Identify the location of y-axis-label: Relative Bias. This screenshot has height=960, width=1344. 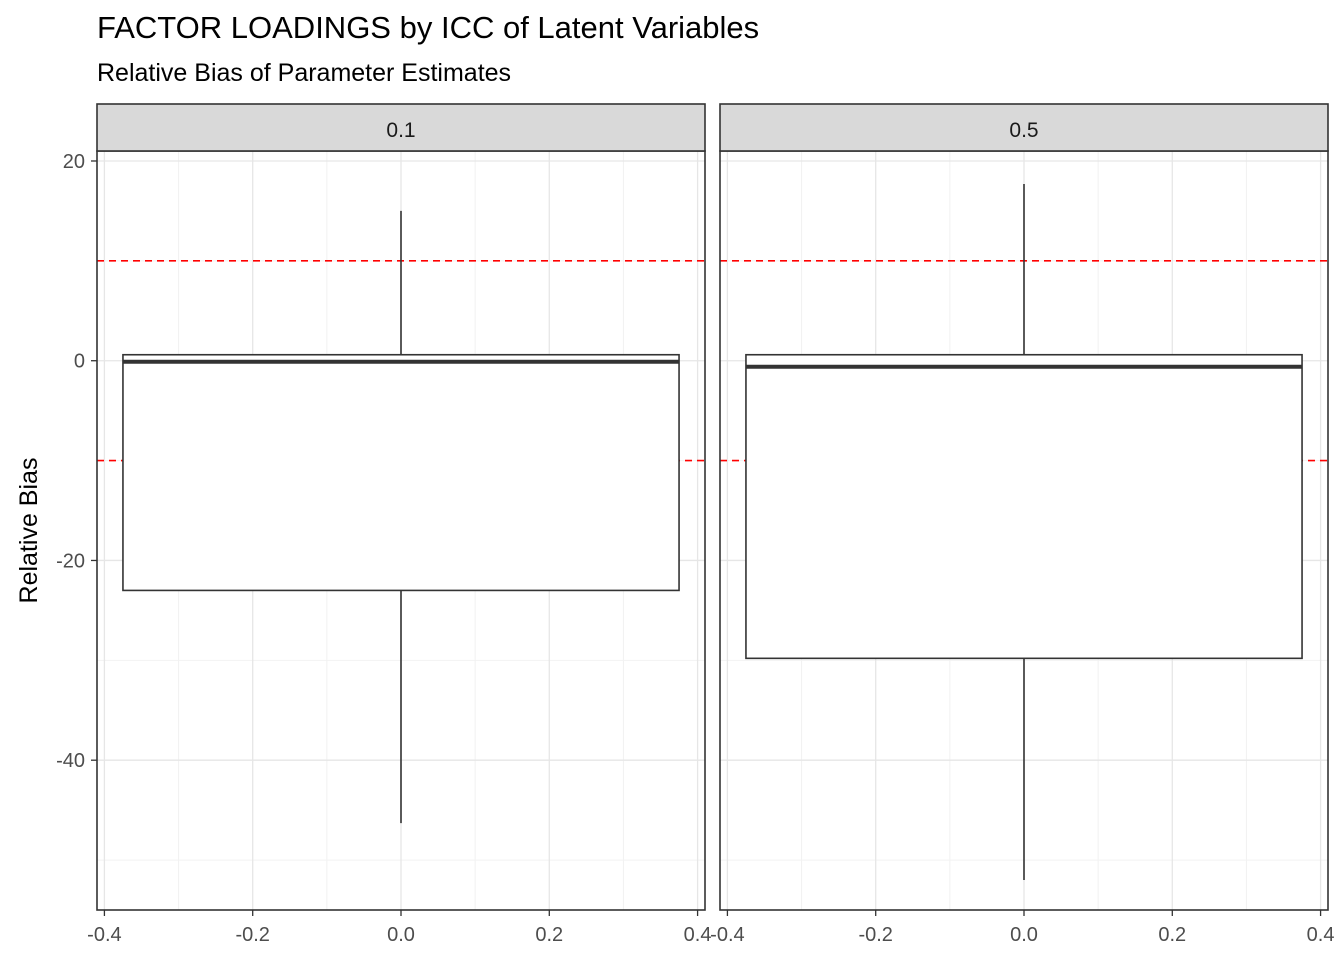
(29, 531).